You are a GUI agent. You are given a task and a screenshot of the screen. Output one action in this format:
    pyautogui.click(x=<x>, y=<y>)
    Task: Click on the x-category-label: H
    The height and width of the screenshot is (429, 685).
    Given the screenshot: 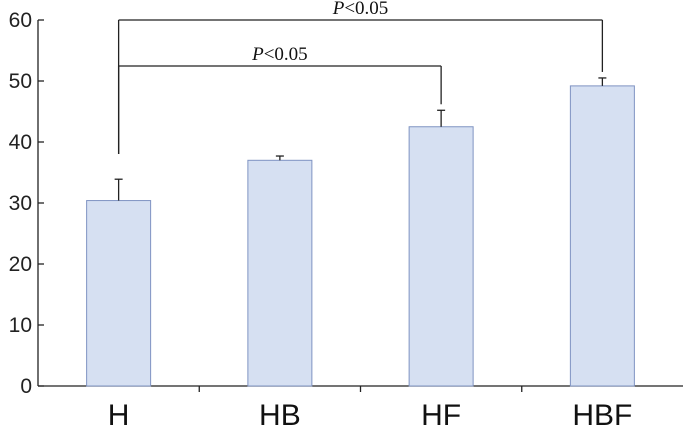 What is the action you would take?
    pyautogui.click(x=119, y=414)
    